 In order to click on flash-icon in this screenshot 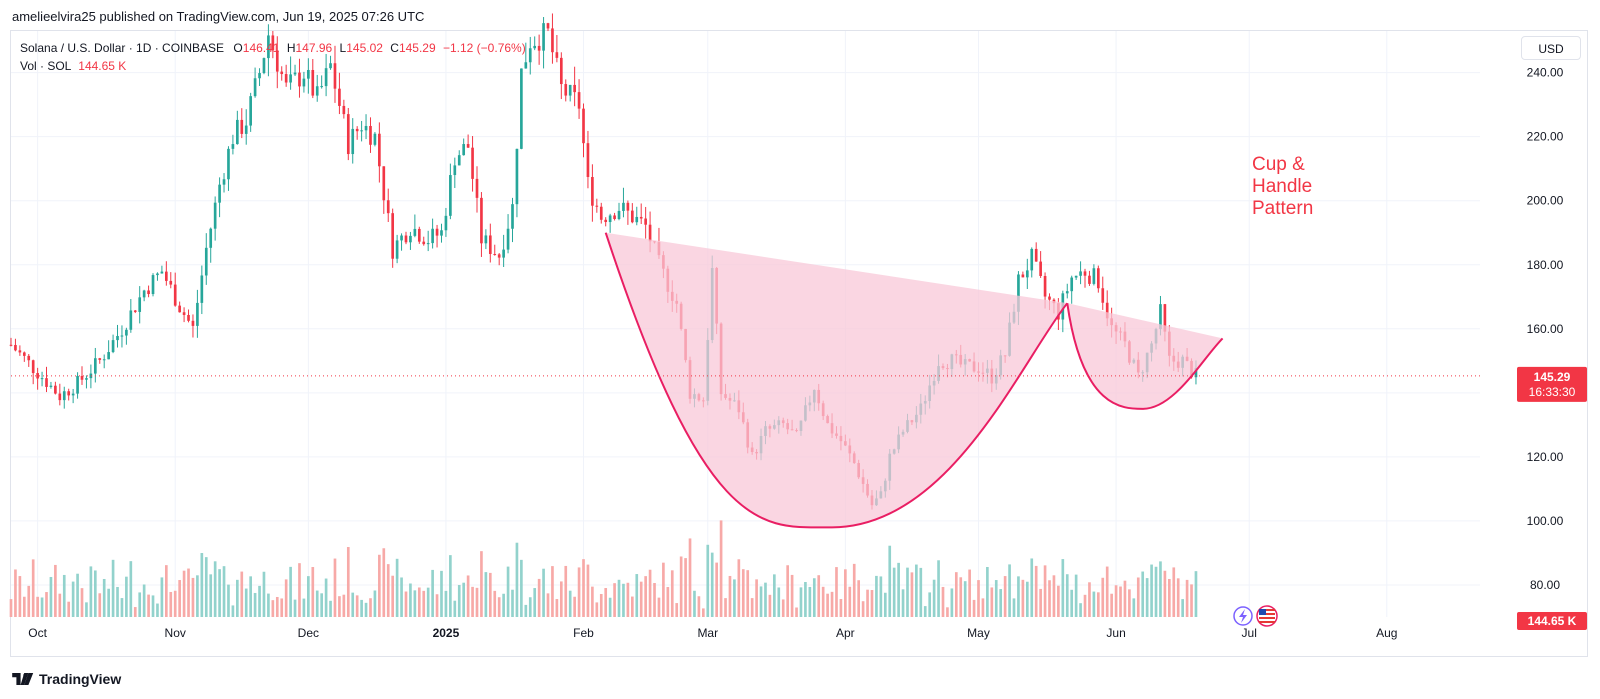, I will do `click(1243, 616)`.